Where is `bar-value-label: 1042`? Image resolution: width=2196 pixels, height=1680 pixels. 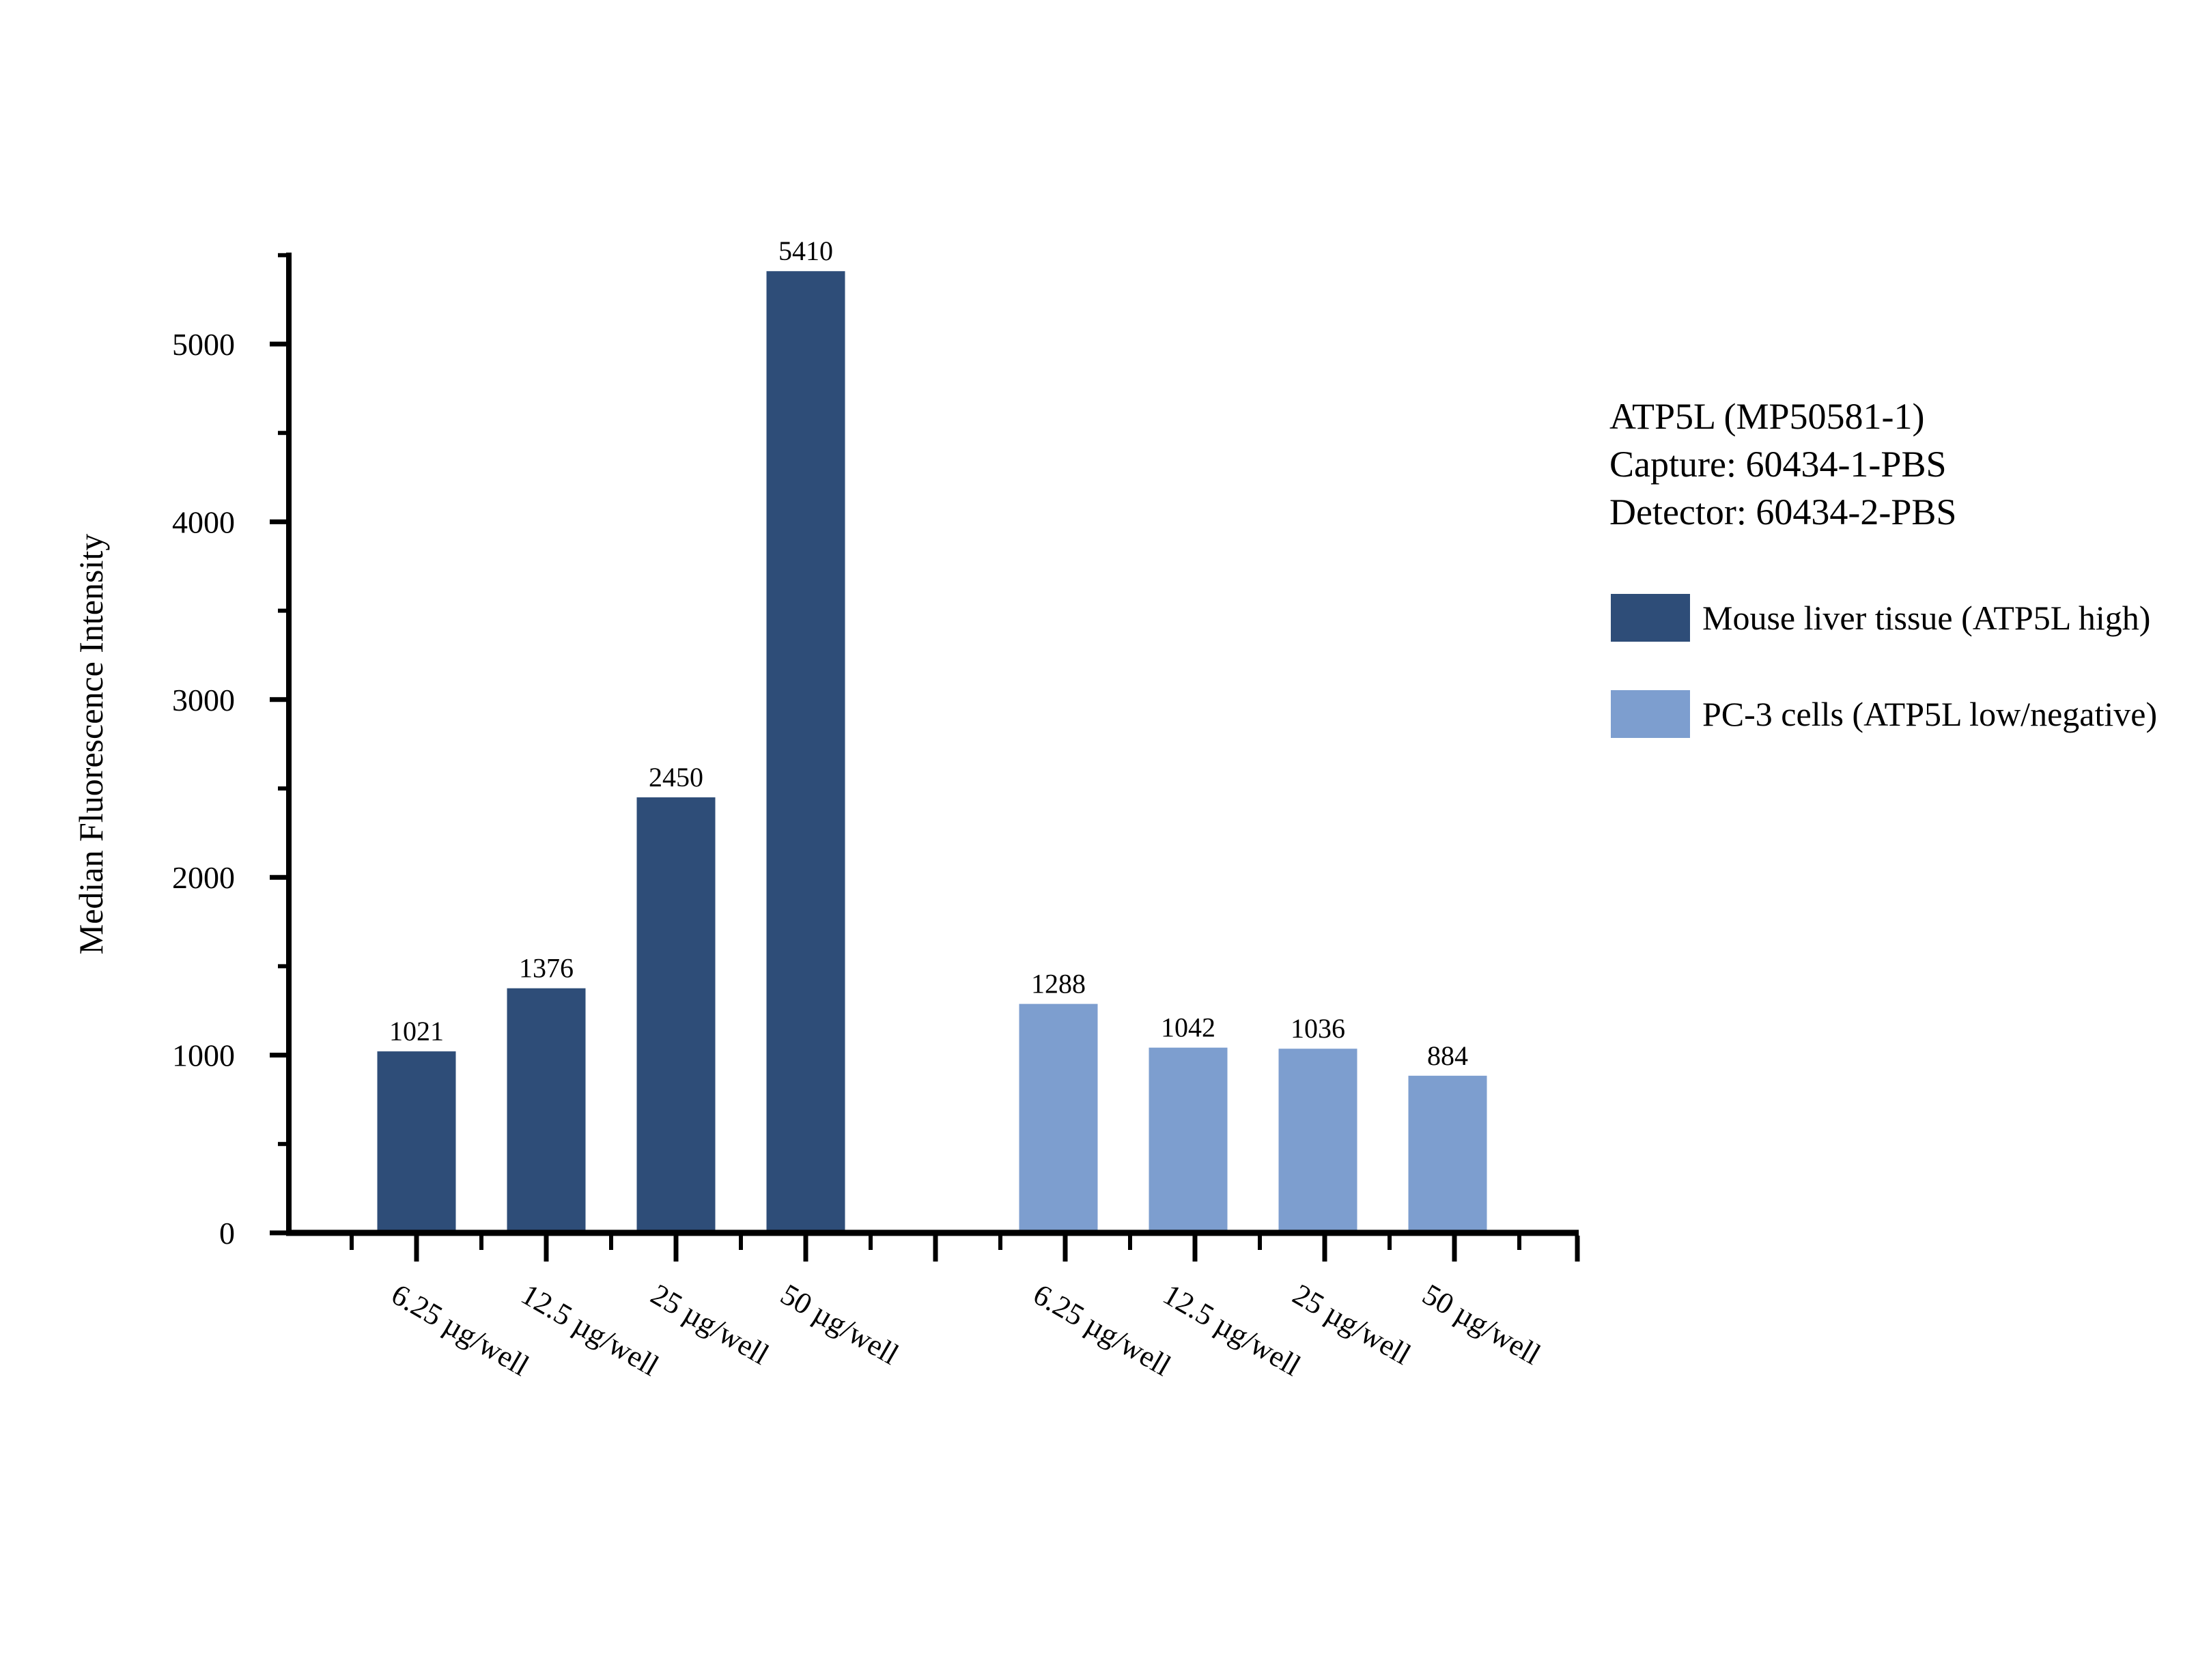
bar-value-label: 1042 is located at coordinates (1188, 1027).